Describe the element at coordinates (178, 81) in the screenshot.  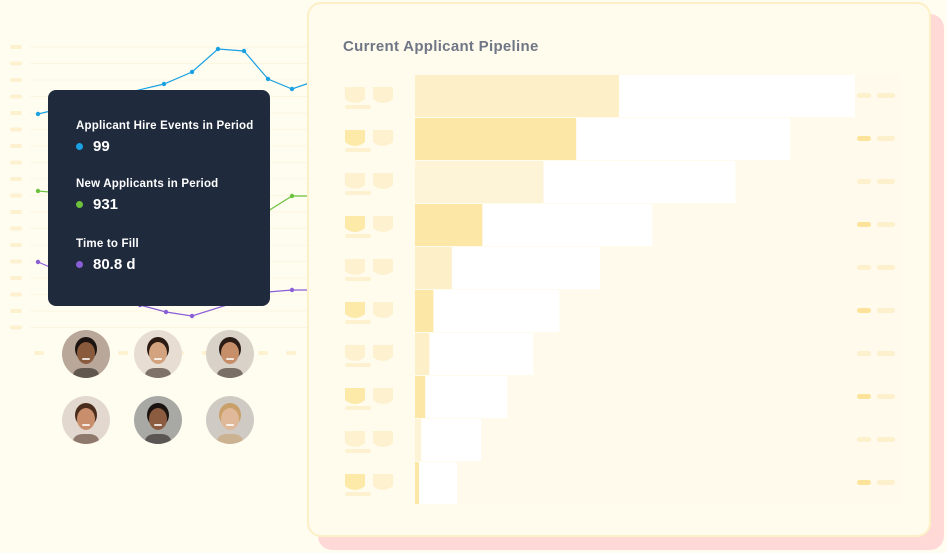
I see `trend-line` at that location.